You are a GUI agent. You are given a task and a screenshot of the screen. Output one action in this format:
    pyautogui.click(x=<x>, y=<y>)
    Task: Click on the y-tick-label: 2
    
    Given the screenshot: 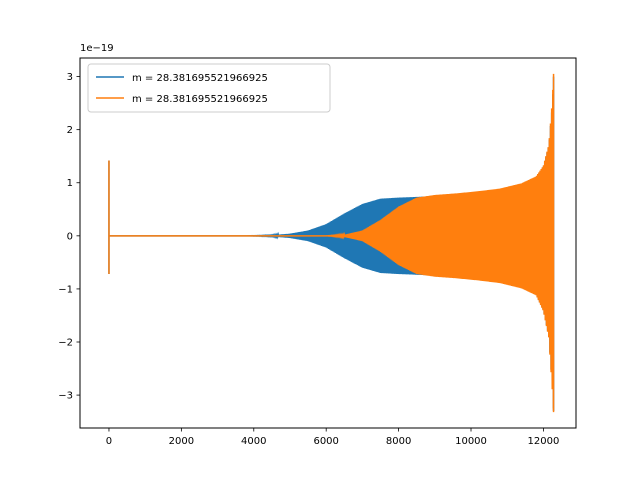 What is the action you would take?
    pyautogui.click(x=70, y=130)
    